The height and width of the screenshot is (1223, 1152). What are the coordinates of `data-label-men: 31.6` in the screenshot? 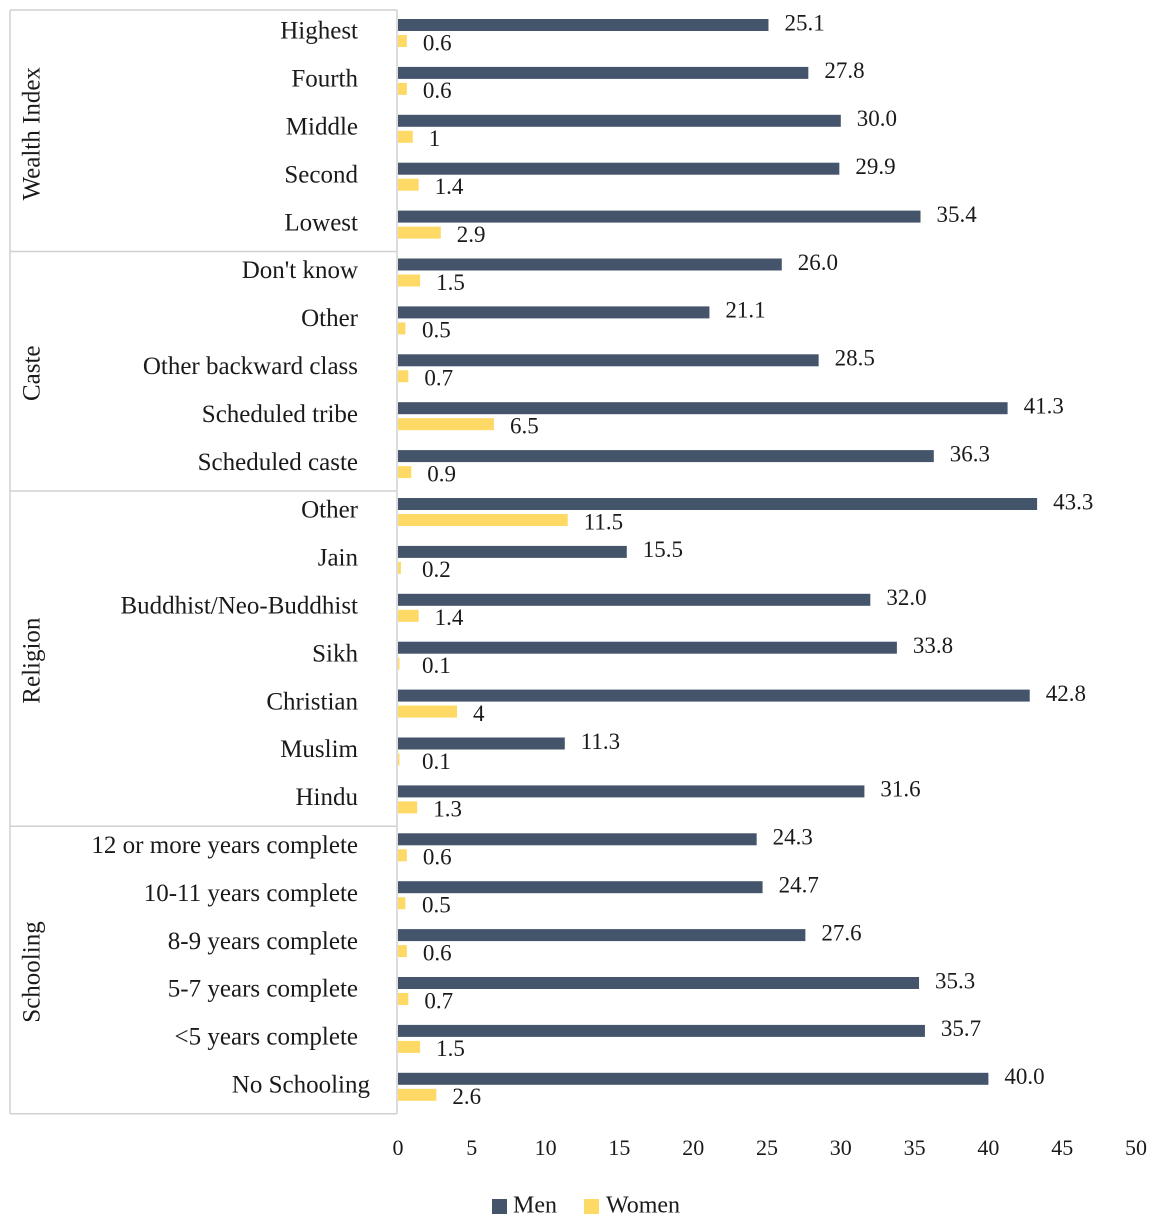 It's located at (900, 789).